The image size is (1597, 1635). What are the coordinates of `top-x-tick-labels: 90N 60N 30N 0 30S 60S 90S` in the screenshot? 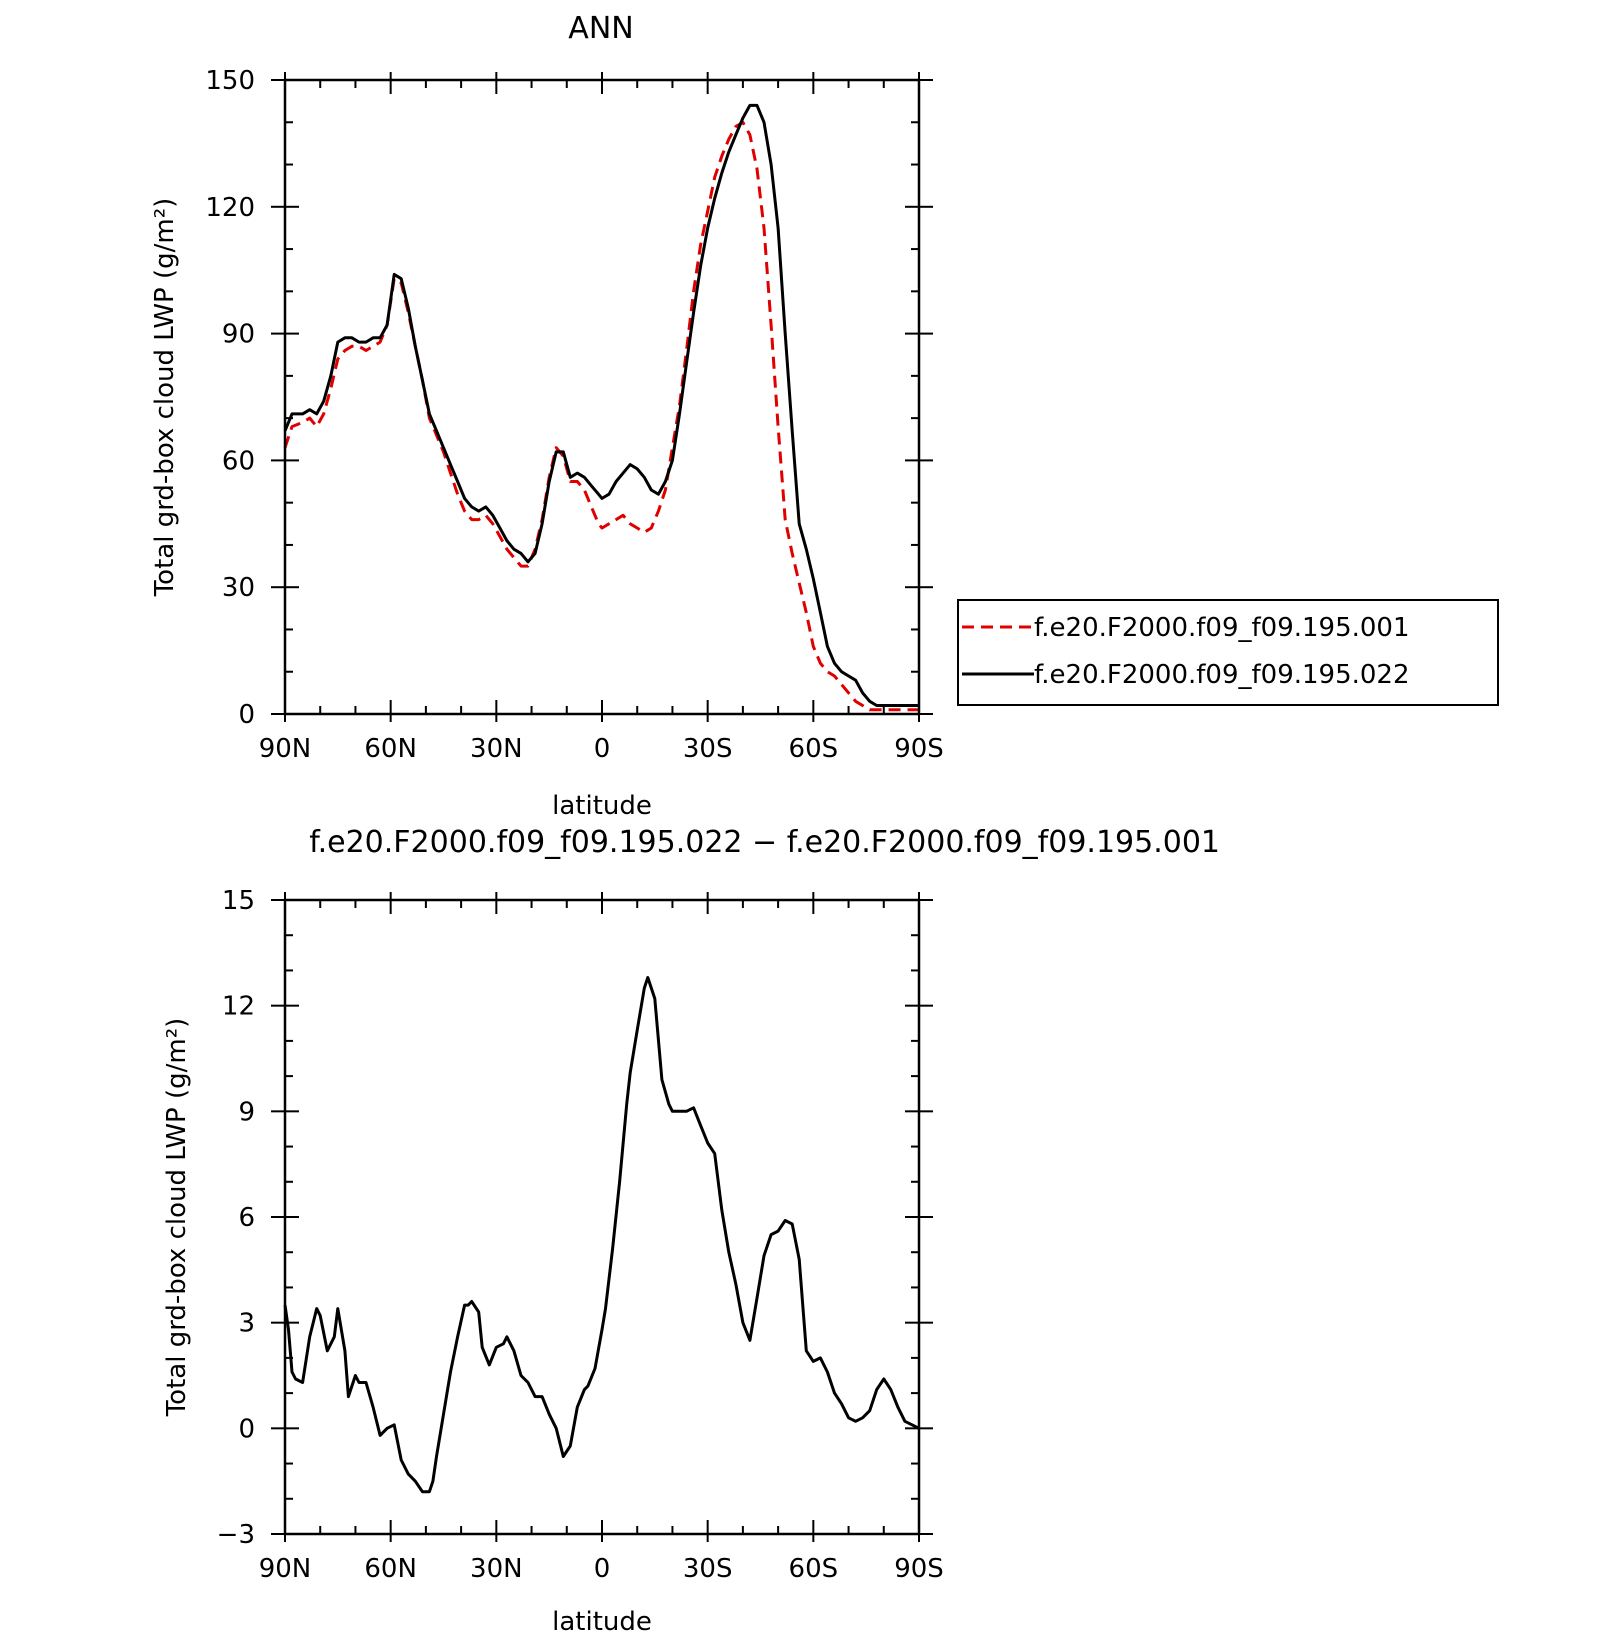 It's located at (601, 749).